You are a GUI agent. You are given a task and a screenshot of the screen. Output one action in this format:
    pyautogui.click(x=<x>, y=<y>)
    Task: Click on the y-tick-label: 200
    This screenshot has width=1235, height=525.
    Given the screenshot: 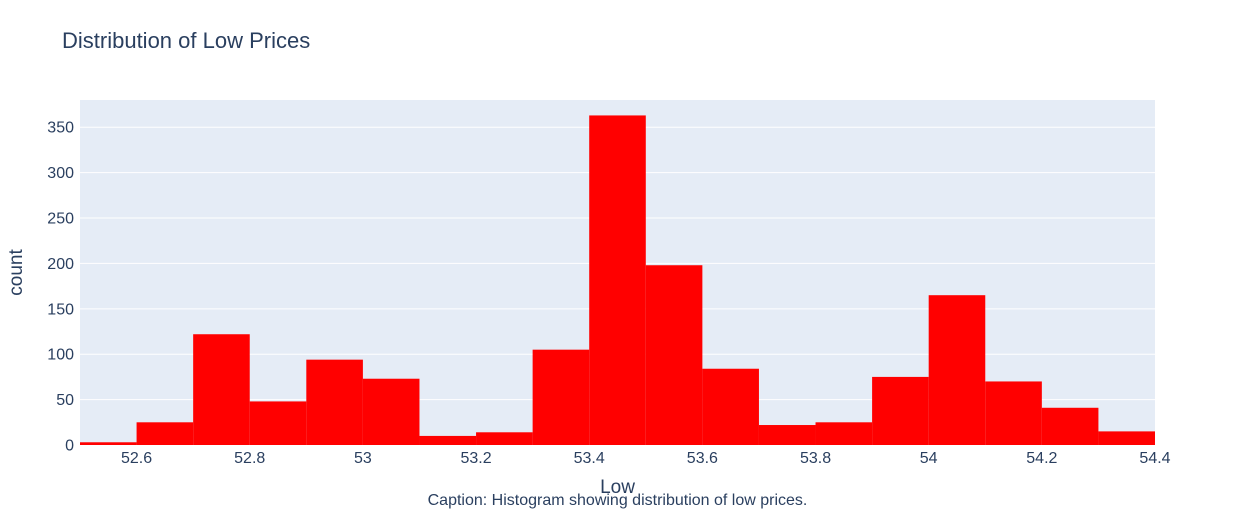 What is the action you would take?
    pyautogui.click(x=60, y=264)
    